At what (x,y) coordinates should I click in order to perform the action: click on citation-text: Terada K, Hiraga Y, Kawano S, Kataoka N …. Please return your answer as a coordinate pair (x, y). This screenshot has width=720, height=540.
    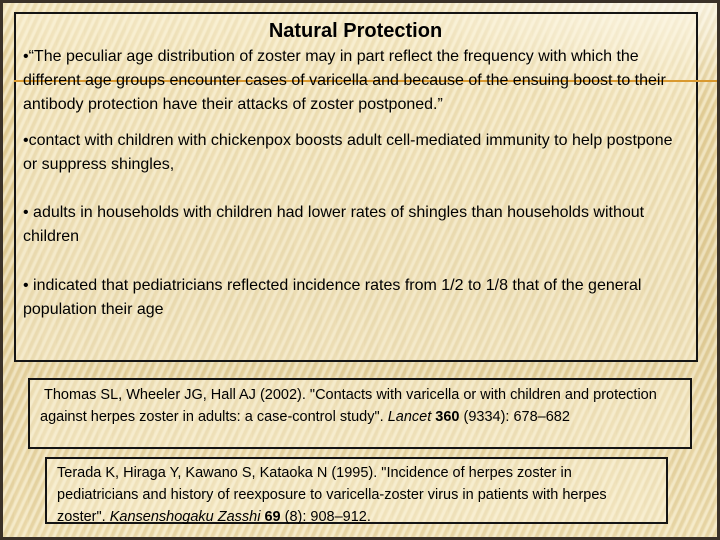
    Looking at the image, I should click on (332, 495).